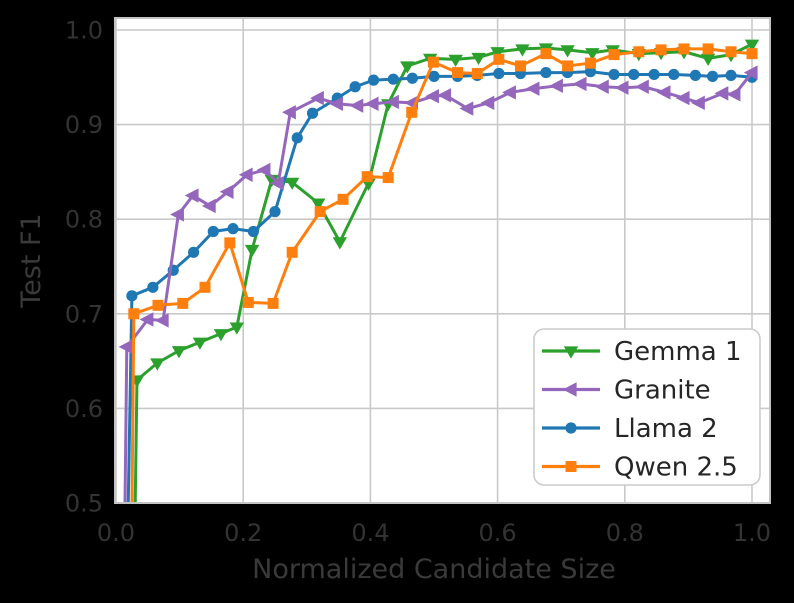 Image resolution: width=794 pixels, height=603 pixels. What do you see at coordinates (678, 352) in the screenshot?
I see `legend-label-gemma-1: Gemma 1` at bounding box center [678, 352].